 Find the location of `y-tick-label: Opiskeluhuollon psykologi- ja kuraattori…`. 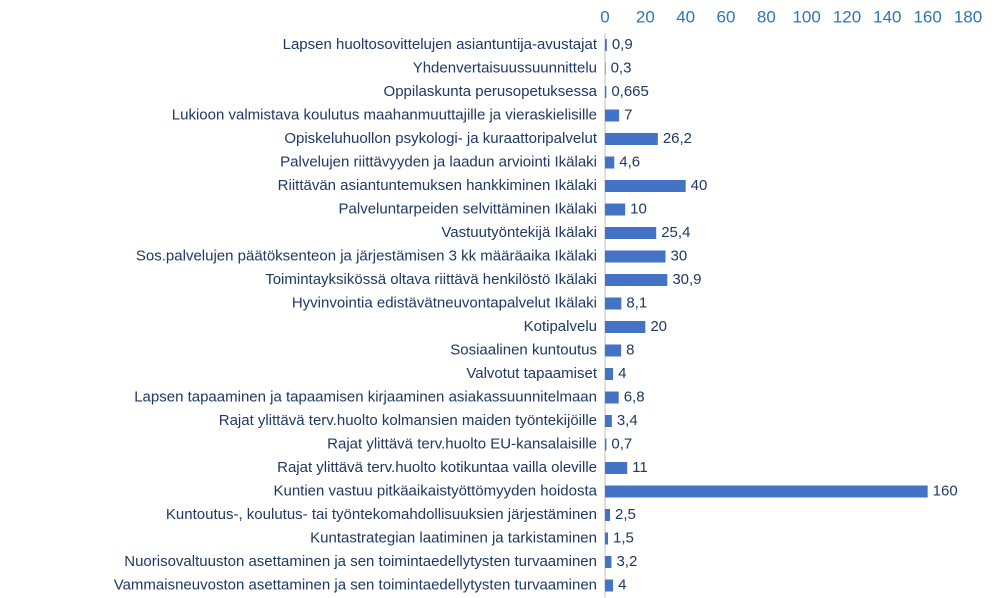

y-tick-label: Opiskeluhuollon psykologi- ja kuraattori… is located at coordinates (441, 138).